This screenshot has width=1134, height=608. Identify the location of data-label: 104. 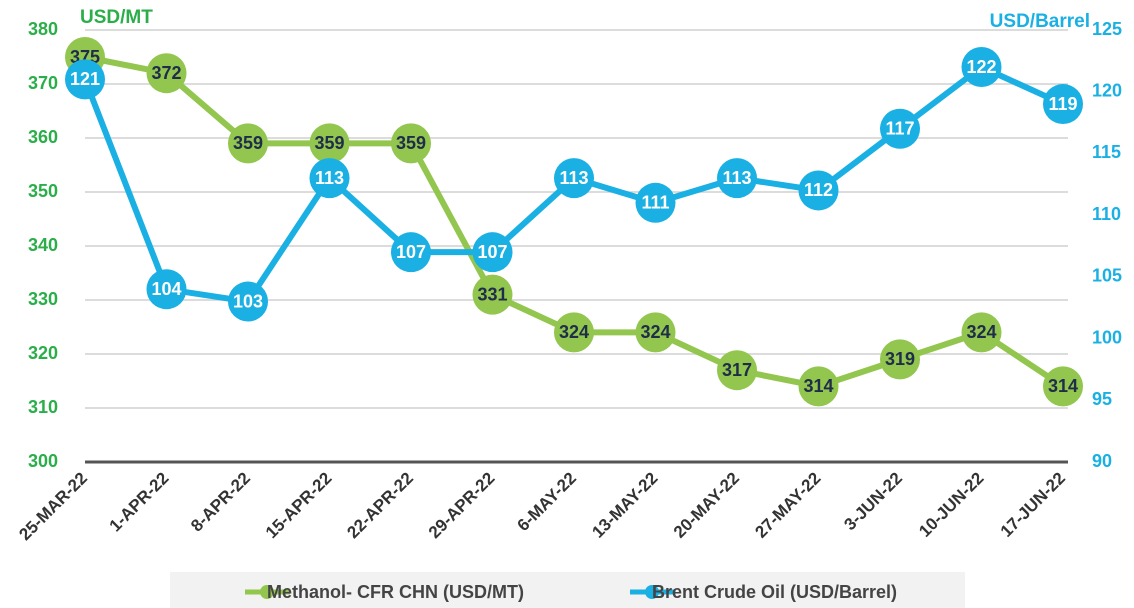
(166, 289).